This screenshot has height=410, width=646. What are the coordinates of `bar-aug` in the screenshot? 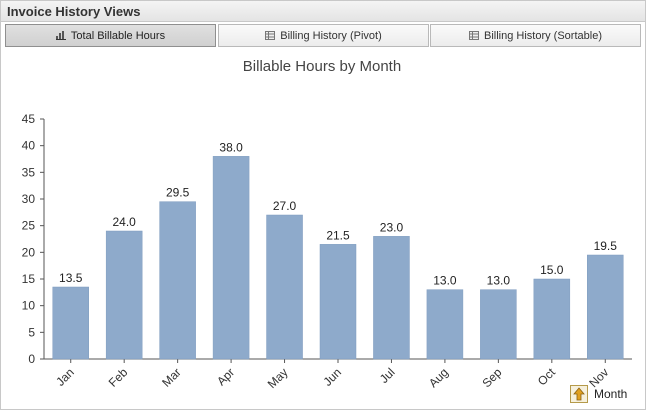 It's located at (445, 324).